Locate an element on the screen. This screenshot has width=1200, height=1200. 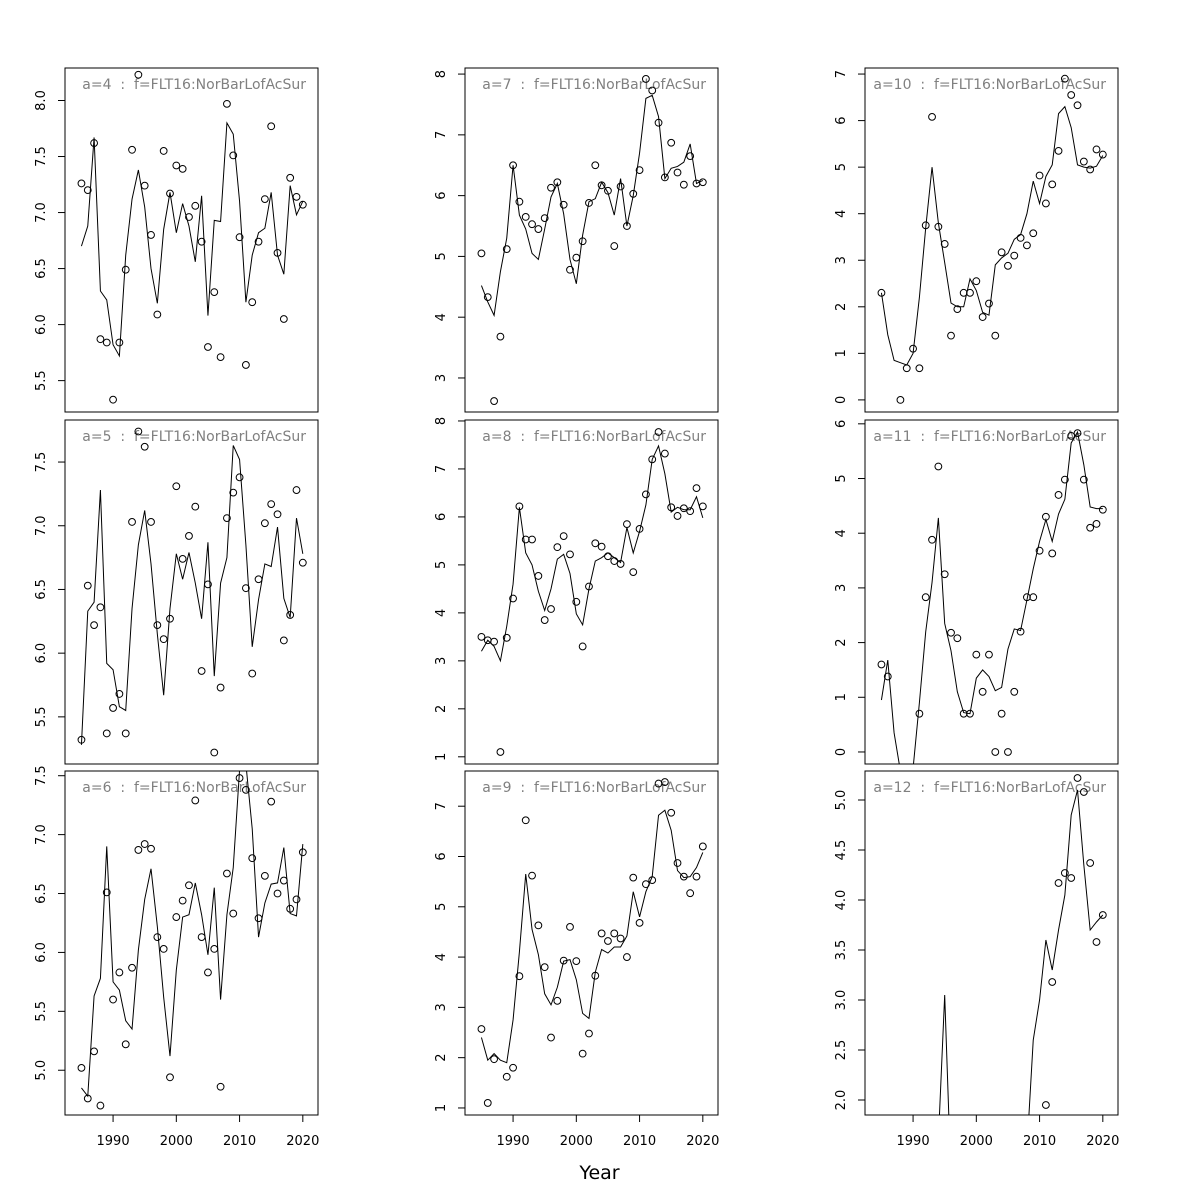
y-tick-label: 7.0 is located at coordinates (41, 525).